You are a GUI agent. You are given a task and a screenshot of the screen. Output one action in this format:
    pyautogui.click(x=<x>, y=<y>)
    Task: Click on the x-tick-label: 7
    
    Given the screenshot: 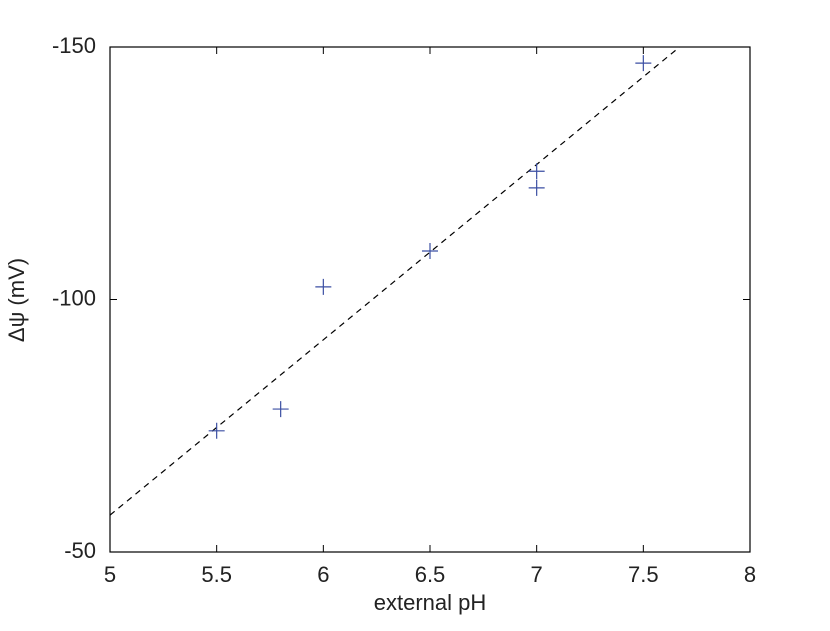 What is the action you would take?
    pyautogui.click(x=537, y=574)
    